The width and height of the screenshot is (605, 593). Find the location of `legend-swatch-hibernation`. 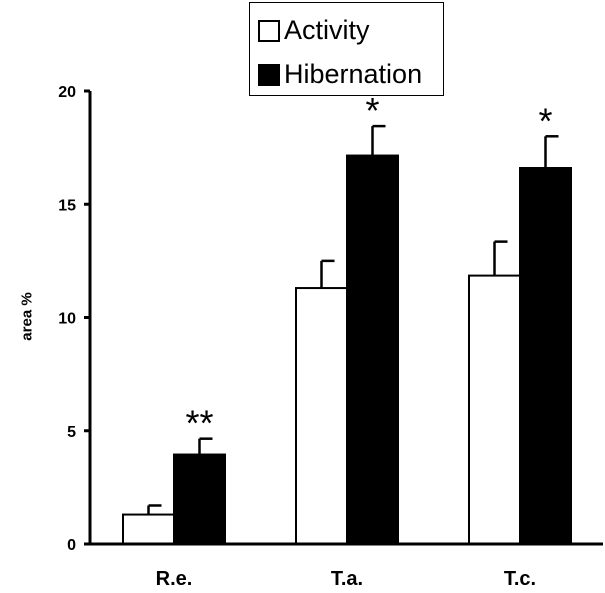

legend-swatch-hibernation is located at coordinates (269, 74).